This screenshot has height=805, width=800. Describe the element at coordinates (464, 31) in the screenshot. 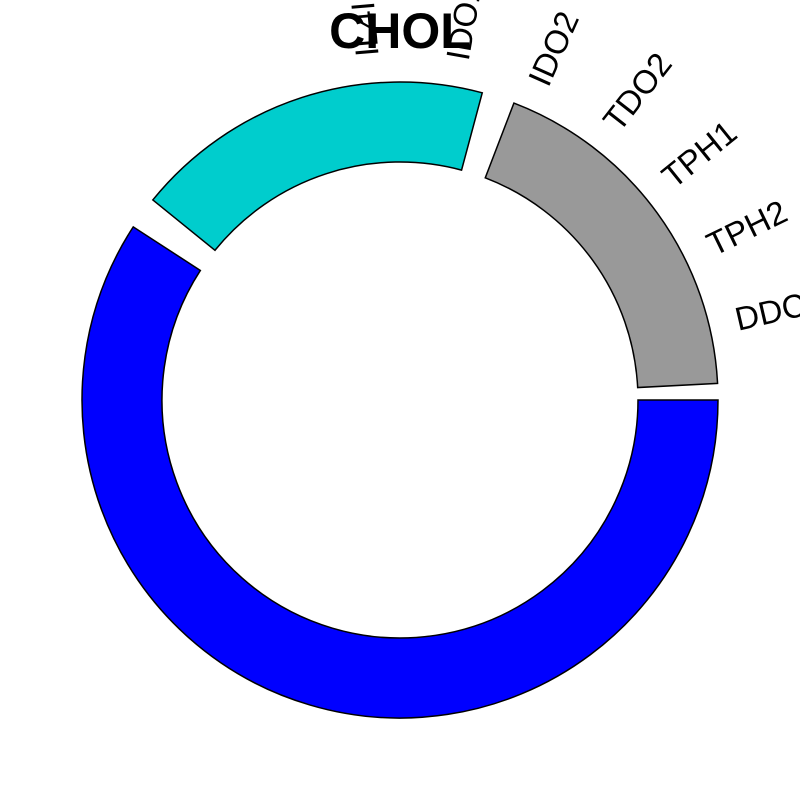

I see `label-ido1: IDO1` at that location.